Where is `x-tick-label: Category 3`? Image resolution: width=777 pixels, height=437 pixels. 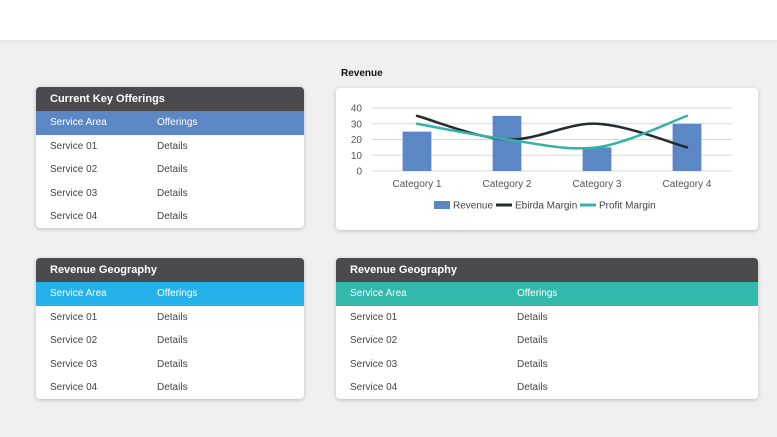
x-tick-label: Category 3 is located at coordinates (597, 184).